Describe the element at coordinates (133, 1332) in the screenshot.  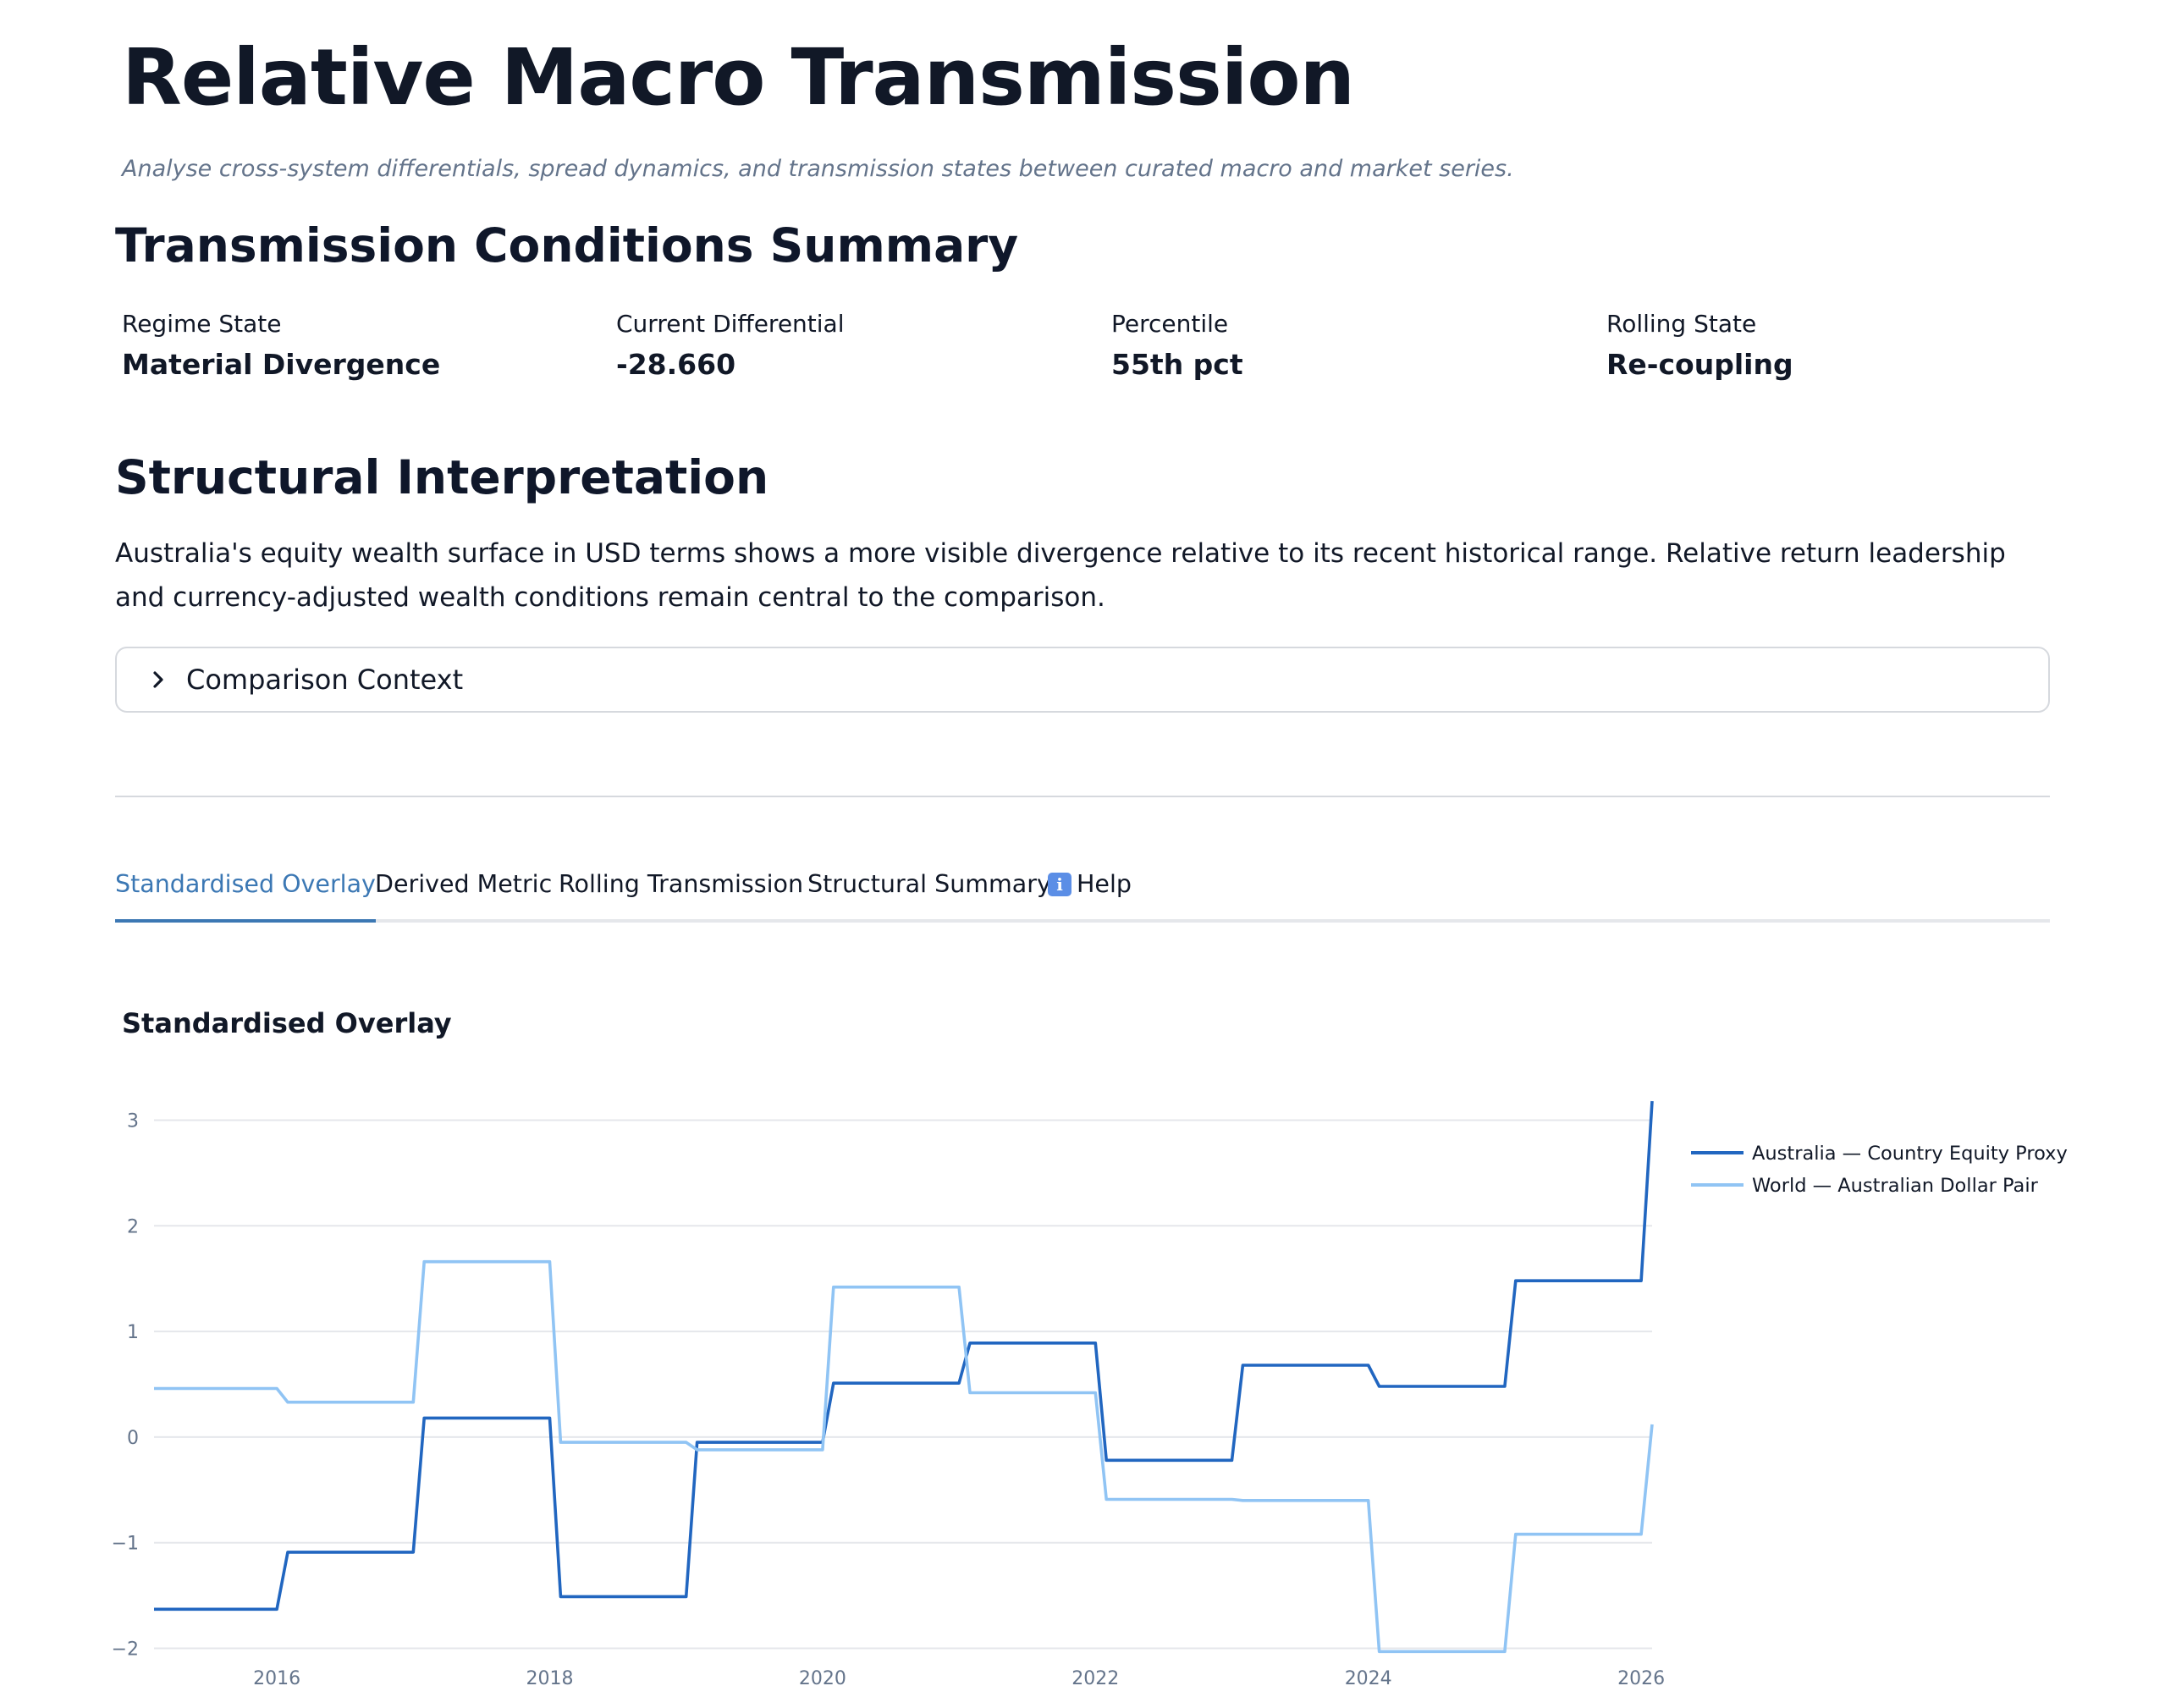
I see `y-tick-label: 1` at that location.